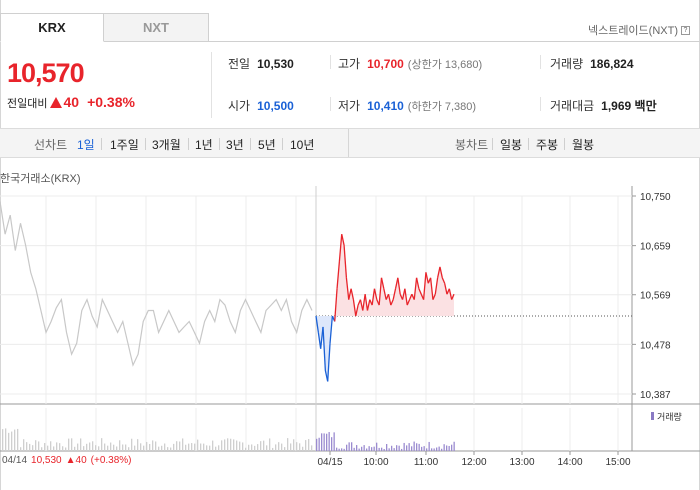  I want to click on nxt-info-link: 넥스트레이드(NXT) ?, so click(639, 30).